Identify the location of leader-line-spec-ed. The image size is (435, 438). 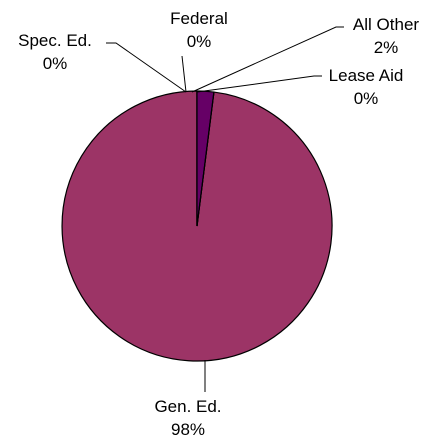
(146, 67).